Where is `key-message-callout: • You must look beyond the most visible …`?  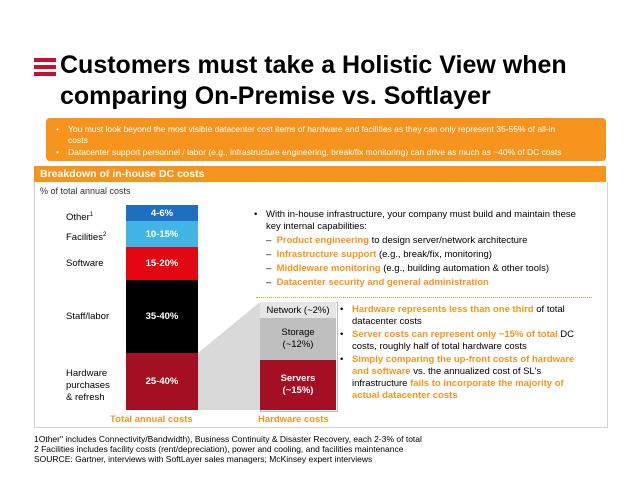
key-message-callout: • You must look beyond the most visible … is located at coordinates (326, 139).